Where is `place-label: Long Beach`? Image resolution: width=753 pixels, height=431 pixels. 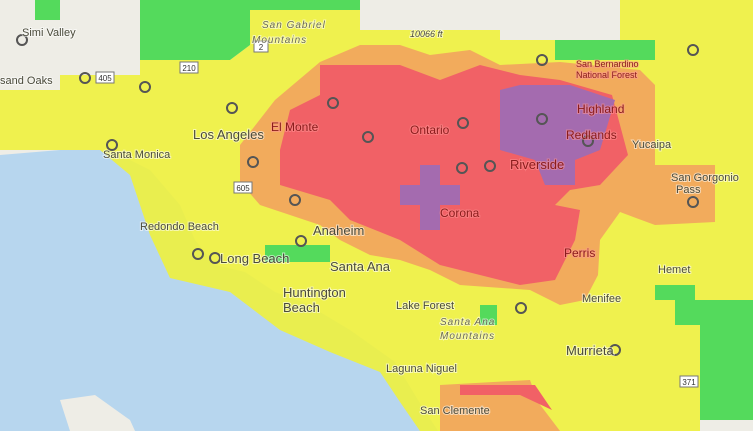 place-label: Long Beach is located at coordinates (254, 258).